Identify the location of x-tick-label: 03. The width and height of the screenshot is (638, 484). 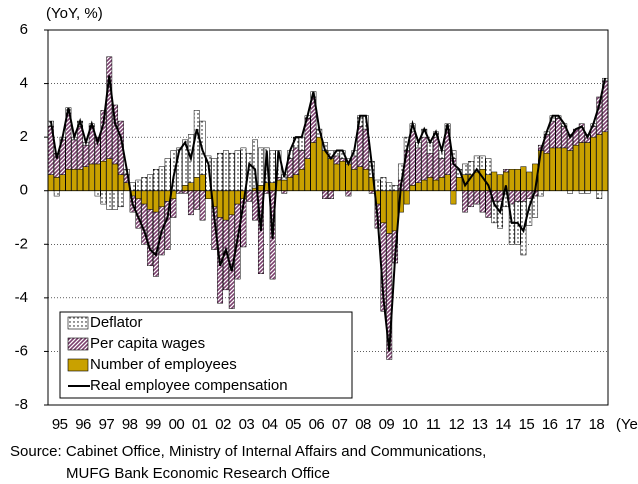
(247, 424).